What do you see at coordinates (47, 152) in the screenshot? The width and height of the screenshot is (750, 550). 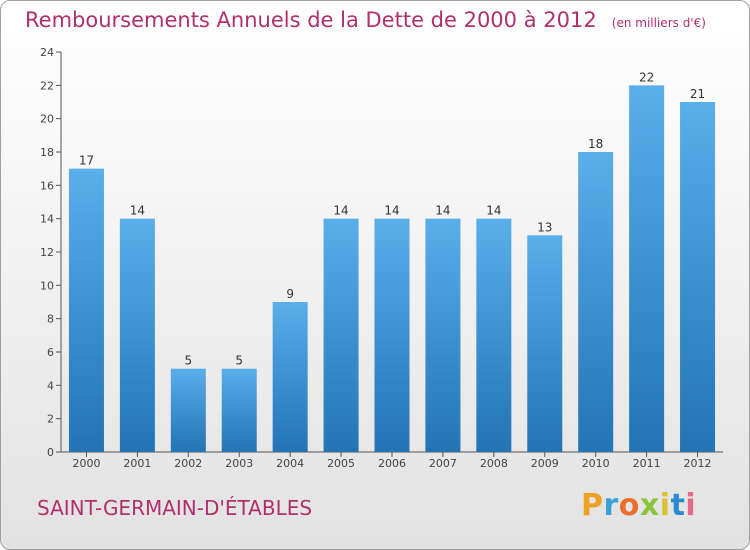 I see `y-tick-label: 18` at bounding box center [47, 152].